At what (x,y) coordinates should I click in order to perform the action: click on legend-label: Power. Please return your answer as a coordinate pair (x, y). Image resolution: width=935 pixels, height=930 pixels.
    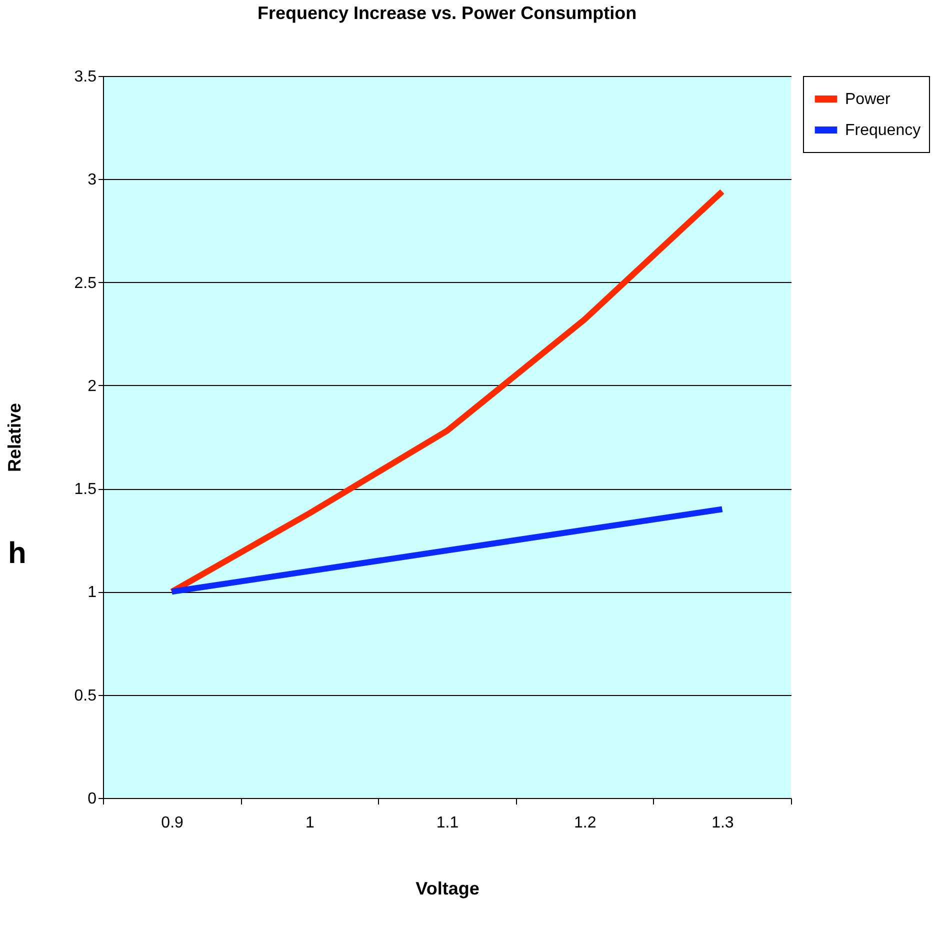
    Looking at the image, I should click on (868, 99).